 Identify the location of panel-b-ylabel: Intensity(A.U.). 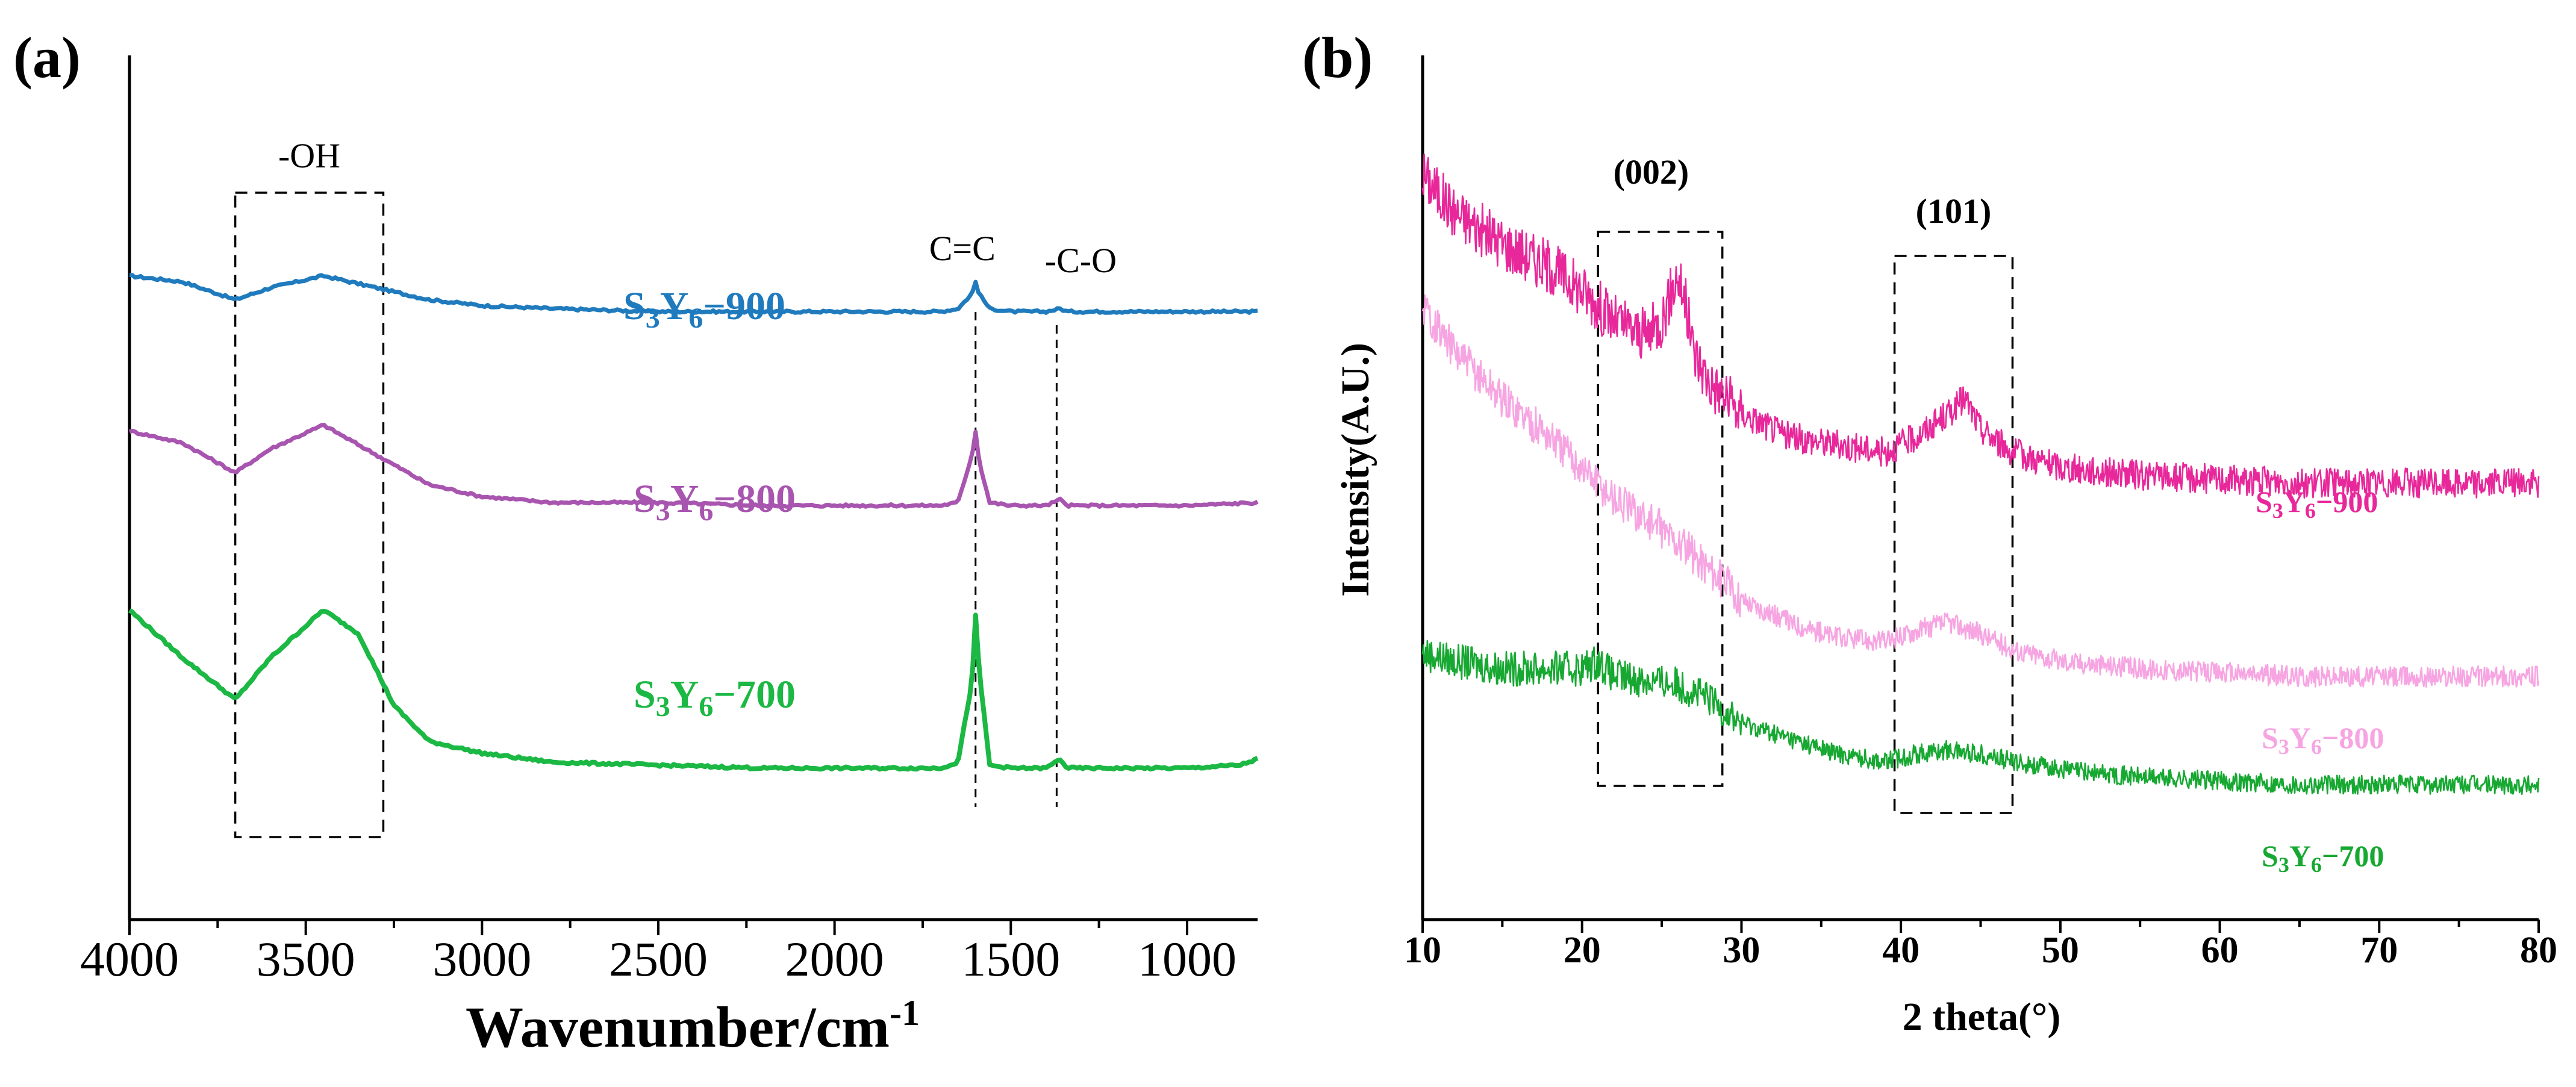
(1355, 470).